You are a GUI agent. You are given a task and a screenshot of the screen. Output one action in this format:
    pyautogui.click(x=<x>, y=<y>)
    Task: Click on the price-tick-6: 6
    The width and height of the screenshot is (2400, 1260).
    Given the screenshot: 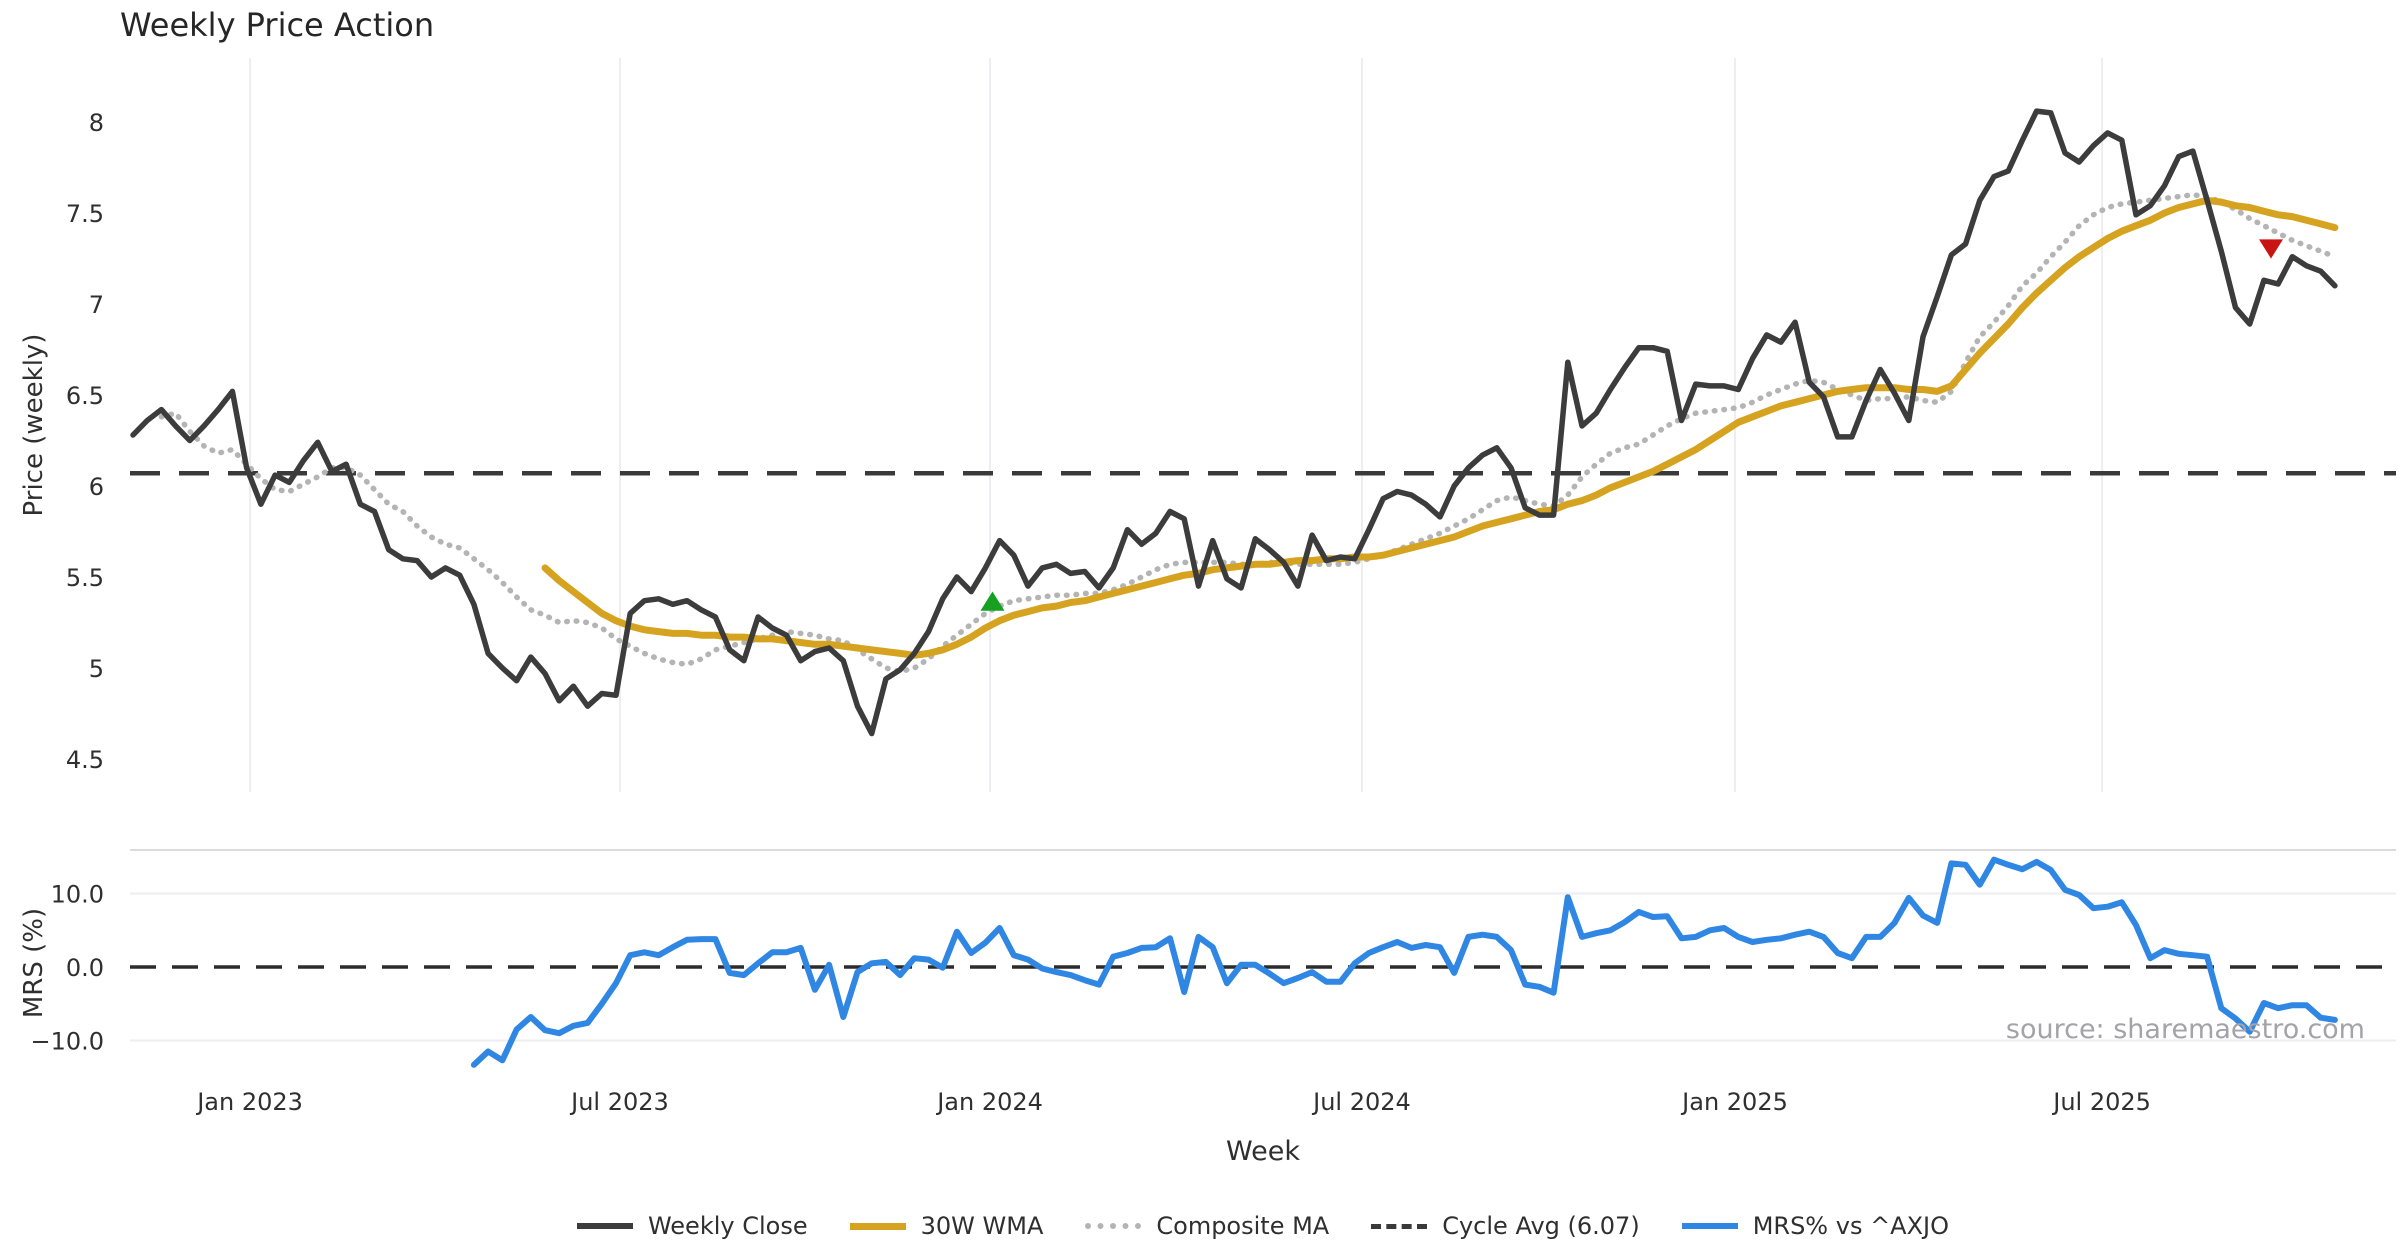 What is the action you would take?
    pyautogui.click(x=96, y=487)
    